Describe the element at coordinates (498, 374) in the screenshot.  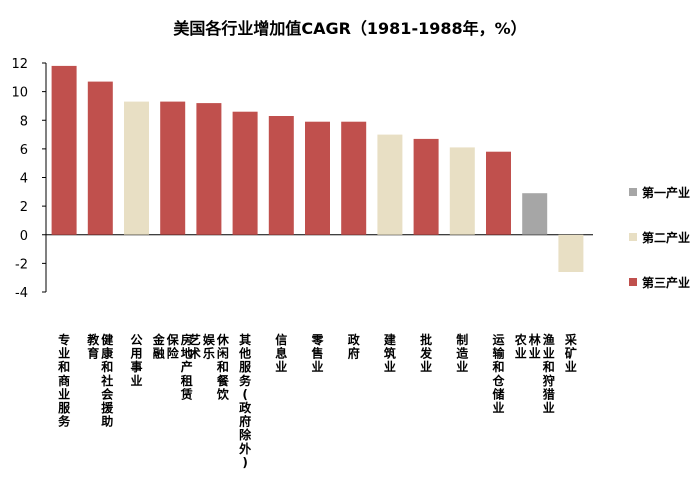
I see `x-category-label: 运输和仓储业` at that location.